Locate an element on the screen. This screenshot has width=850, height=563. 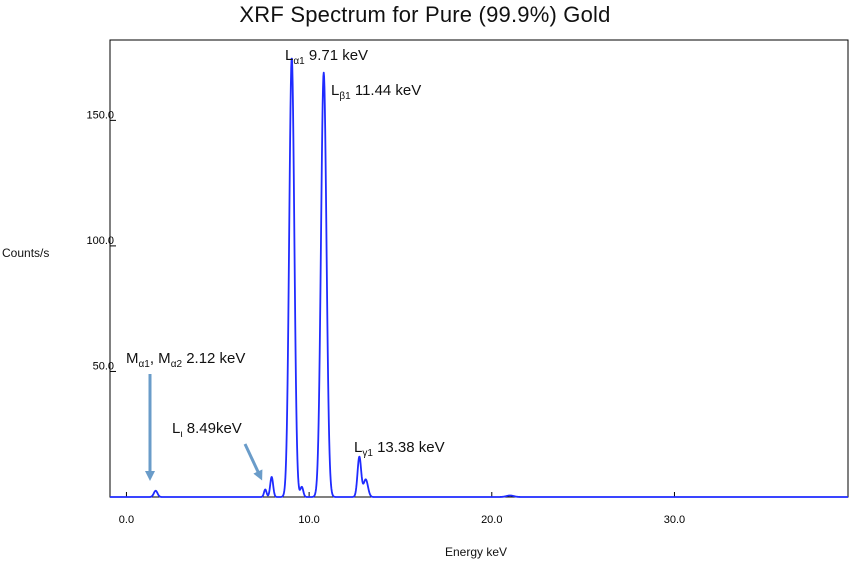
arrow-li-peak is located at coordinates (253, 462).